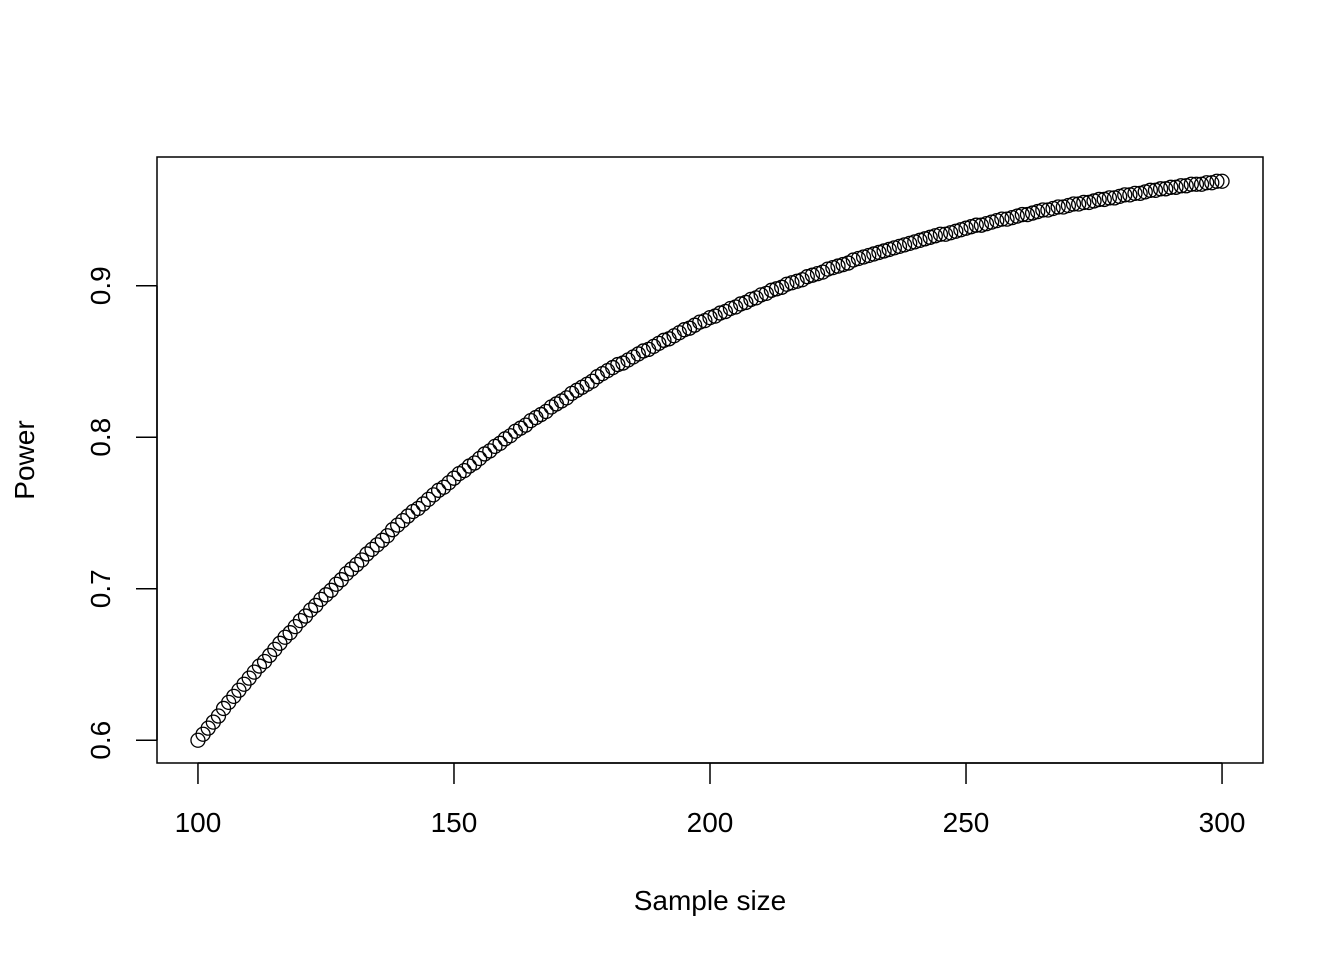 This screenshot has height=960, width=1344. Describe the element at coordinates (1222, 822) in the screenshot. I see `x-tick-label: 300` at that location.